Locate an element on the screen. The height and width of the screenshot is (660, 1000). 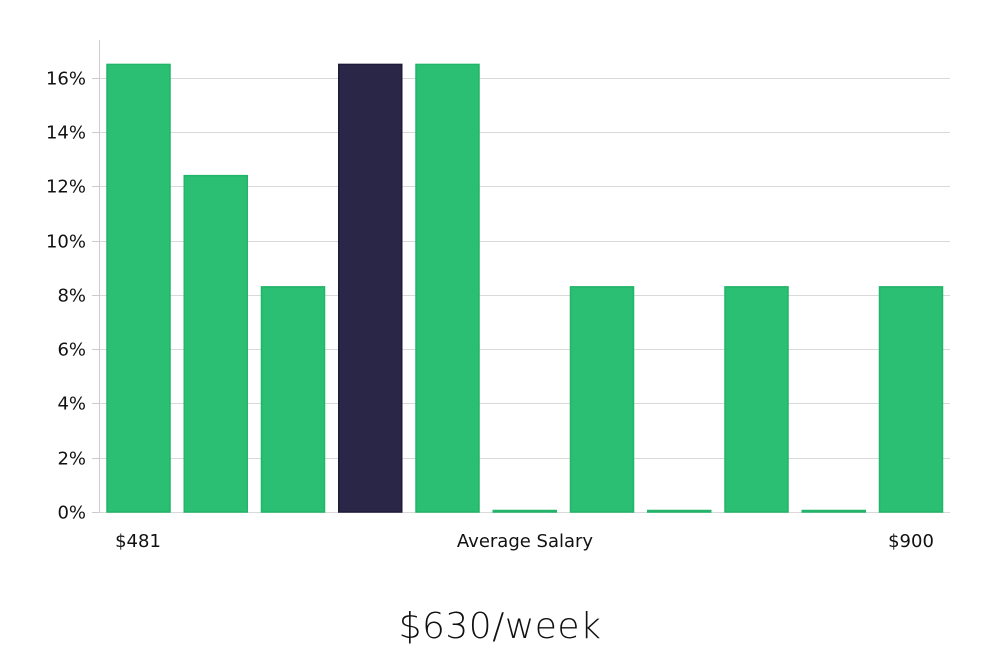
x-end-label: $900 is located at coordinates (911, 541).